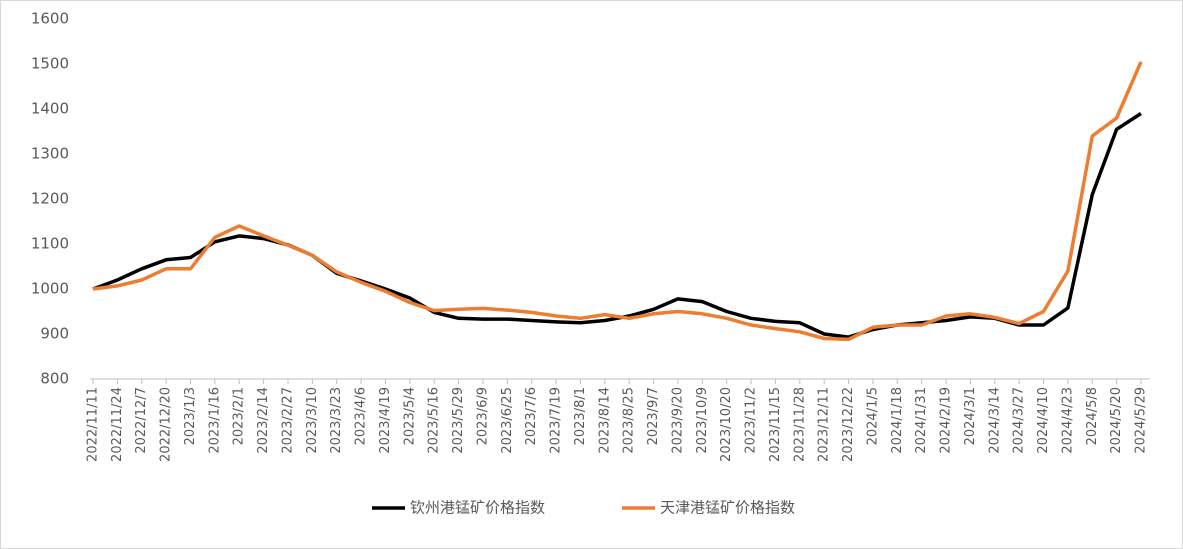 Image resolution: width=1183 pixels, height=549 pixels. Describe the element at coordinates (727, 508) in the screenshot. I see `legend-label: 天津港锰矿价格指数` at that location.